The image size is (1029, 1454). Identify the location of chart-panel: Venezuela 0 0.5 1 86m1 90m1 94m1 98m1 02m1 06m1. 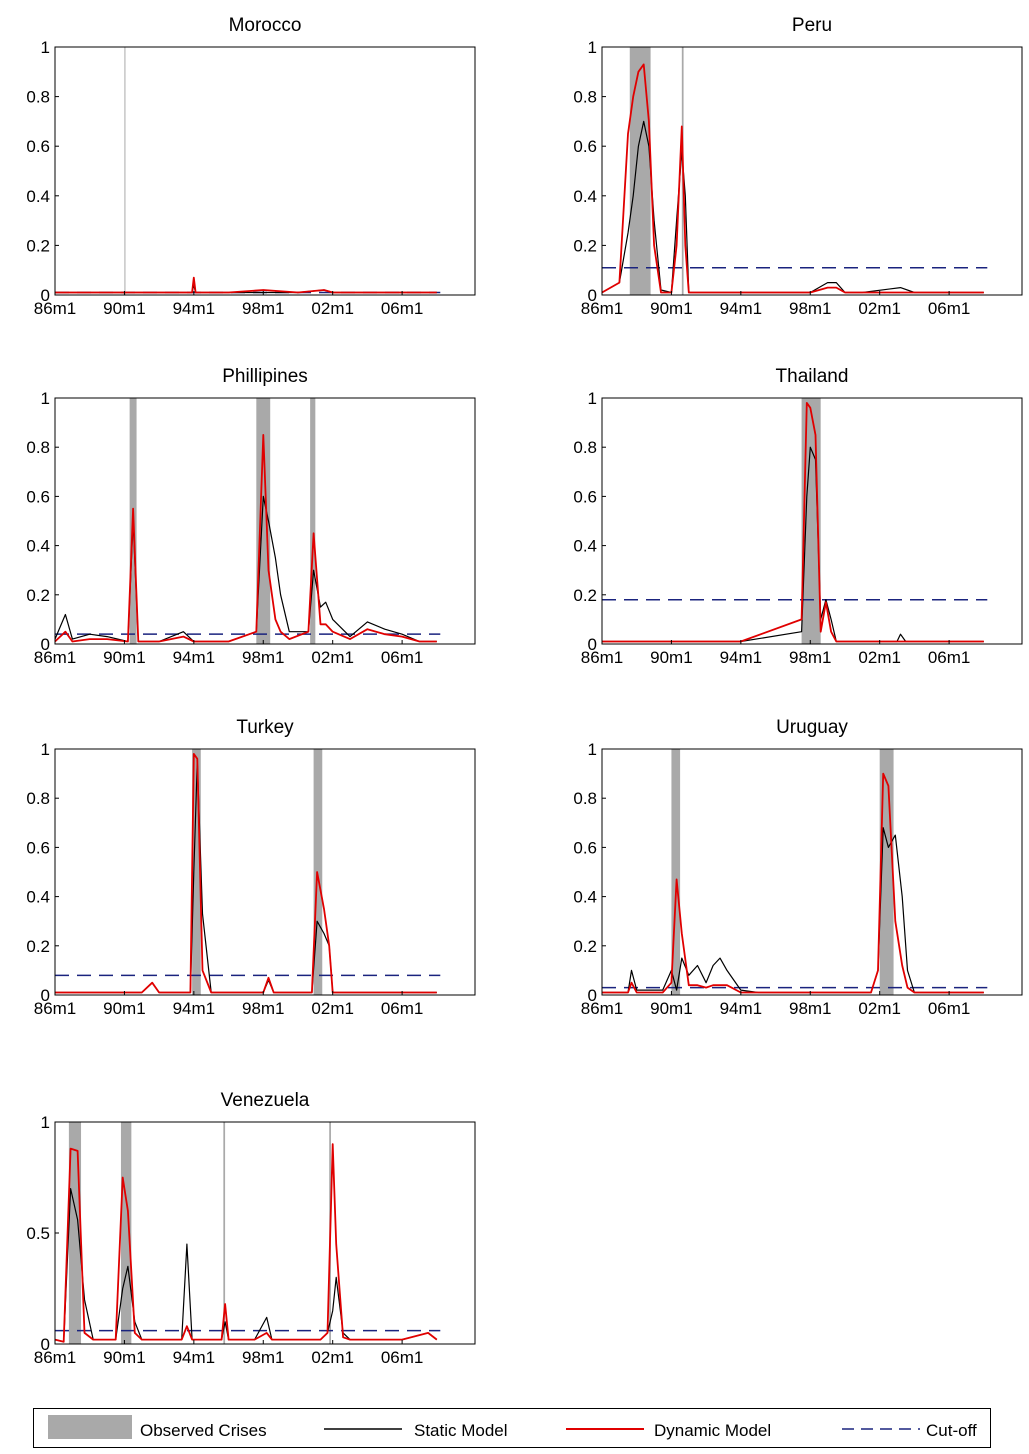
(251, 1228).